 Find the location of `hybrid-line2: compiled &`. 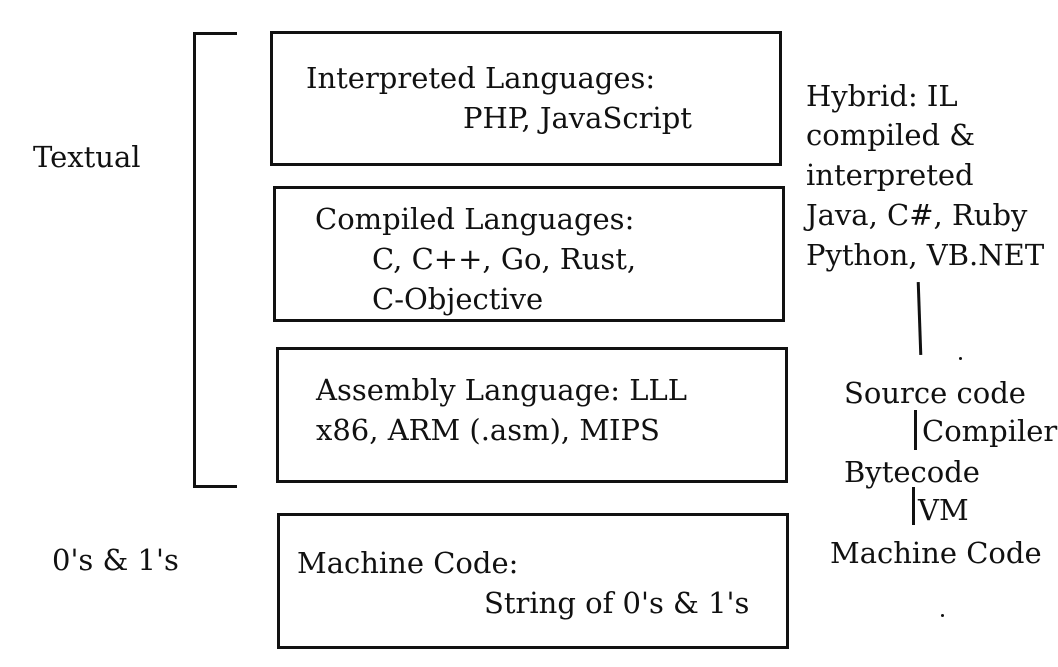

hybrid-line2: compiled & is located at coordinates (891, 135).